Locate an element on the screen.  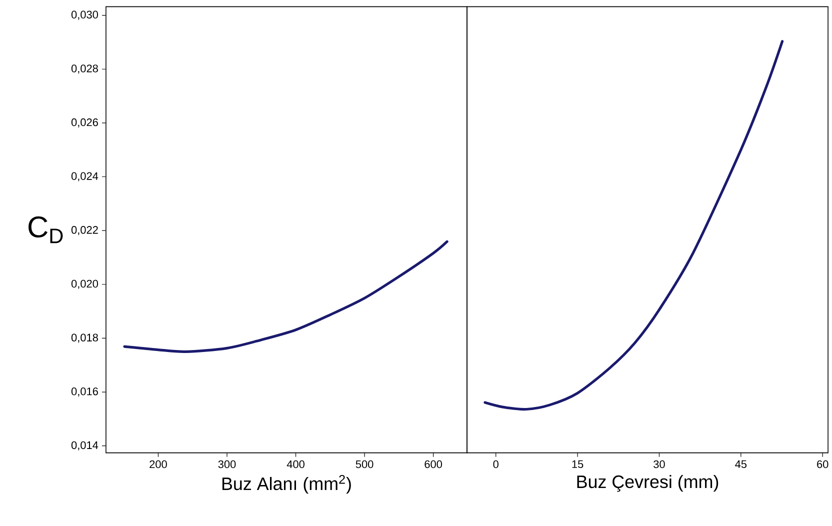
y-tick-label: 0,014 is located at coordinates (84, 445).